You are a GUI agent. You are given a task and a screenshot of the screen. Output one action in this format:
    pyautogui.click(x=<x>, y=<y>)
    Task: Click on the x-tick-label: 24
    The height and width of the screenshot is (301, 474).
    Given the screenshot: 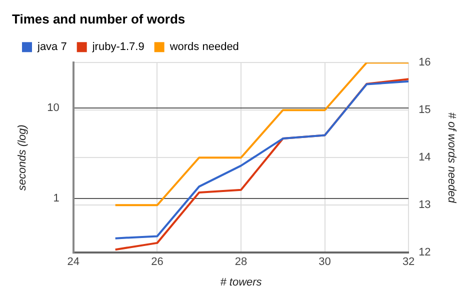 What is the action you would take?
    pyautogui.click(x=73, y=262)
    